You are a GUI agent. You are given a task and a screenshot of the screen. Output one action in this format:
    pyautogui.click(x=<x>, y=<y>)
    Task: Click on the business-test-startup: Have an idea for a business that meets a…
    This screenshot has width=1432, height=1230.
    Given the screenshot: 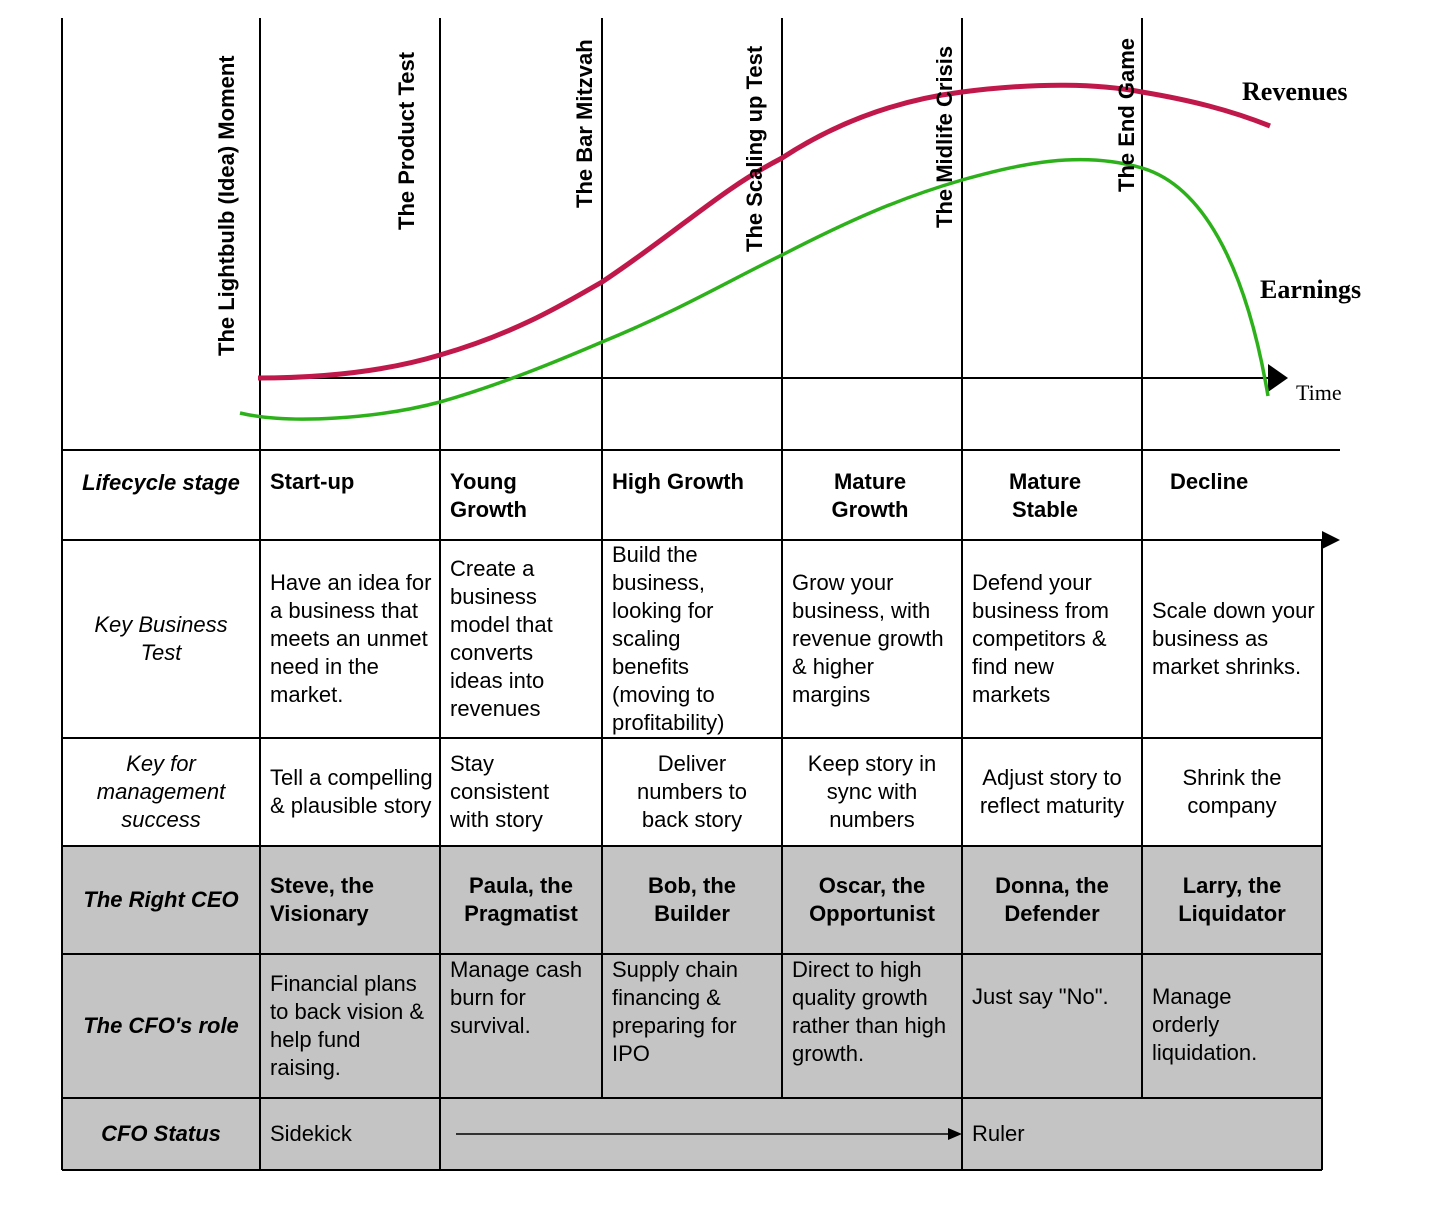 What is the action you would take?
    pyautogui.click(x=351, y=638)
    